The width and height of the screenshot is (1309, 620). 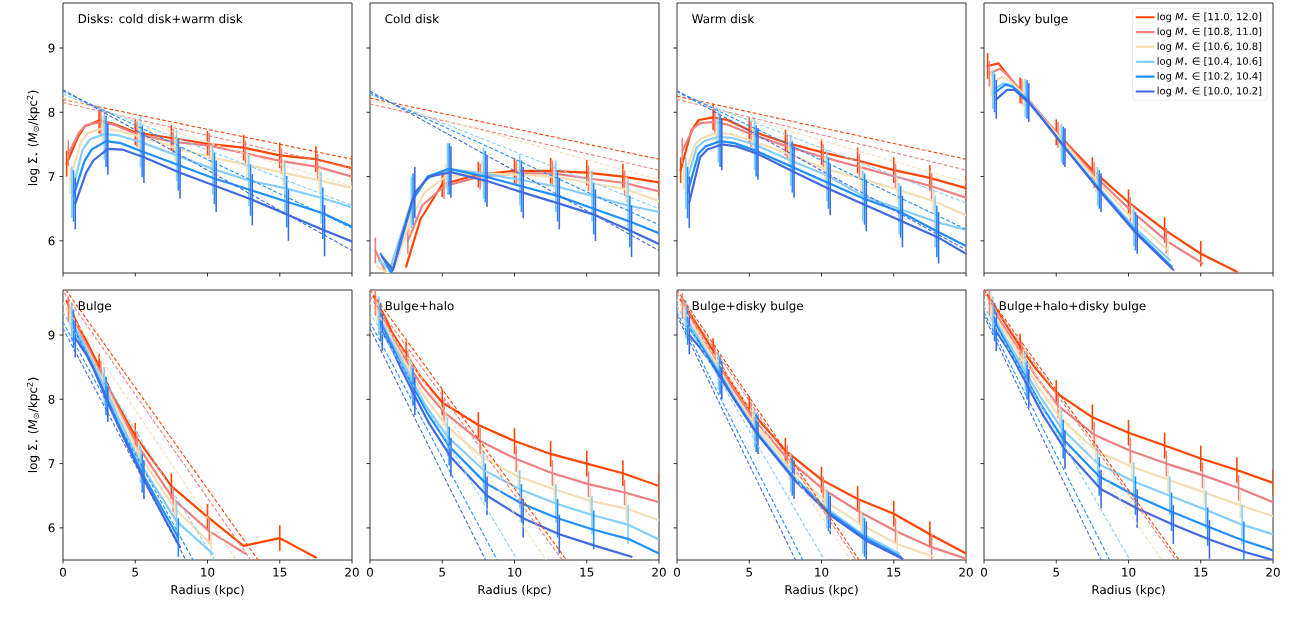 What do you see at coordinates (419, 307) in the screenshot?
I see `text: Bulge+halo` at bounding box center [419, 307].